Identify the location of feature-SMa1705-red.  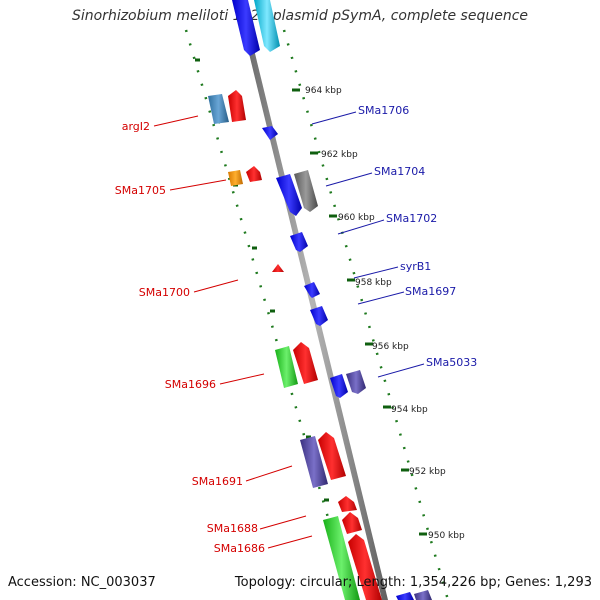
(254, 174).